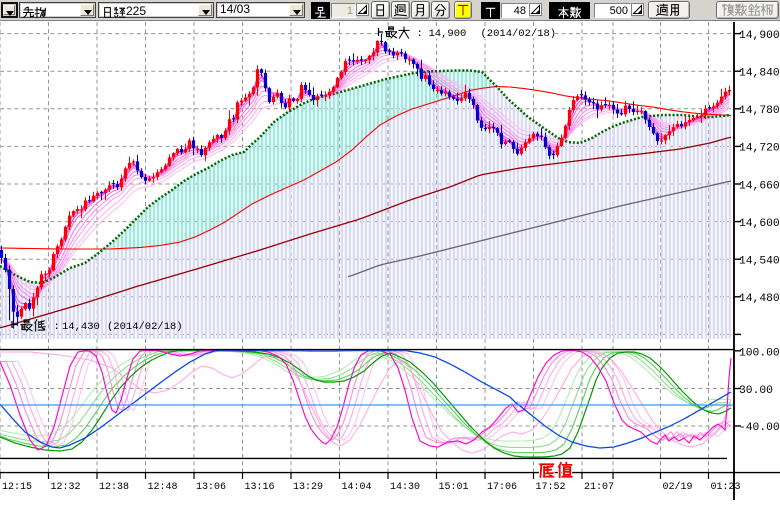 This screenshot has height=505, width=780. I want to click on svg-text: 13:16, so click(260, 487).